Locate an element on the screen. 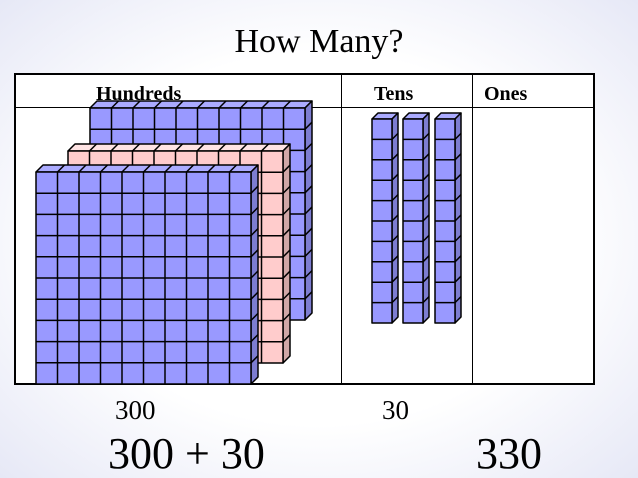  column-header-hundreds: Hundreds is located at coordinates (139, 94).